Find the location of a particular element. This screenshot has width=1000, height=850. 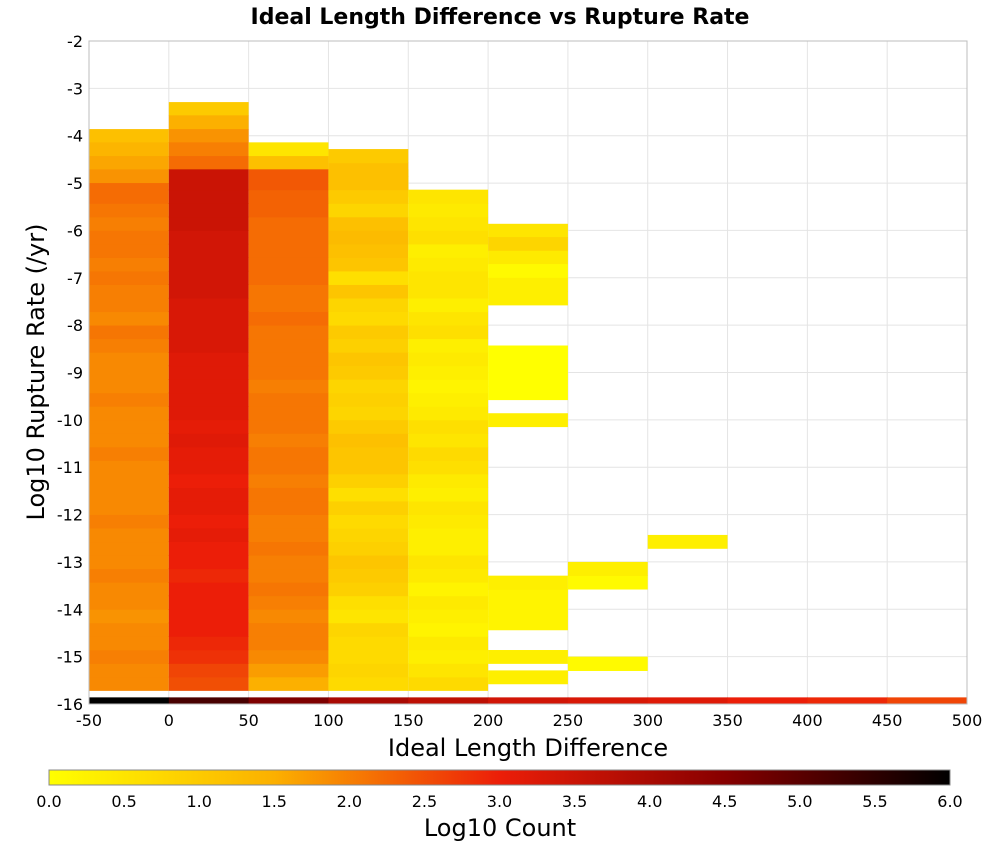

x-tick-label: 400 is located at coordinates (807, 720).